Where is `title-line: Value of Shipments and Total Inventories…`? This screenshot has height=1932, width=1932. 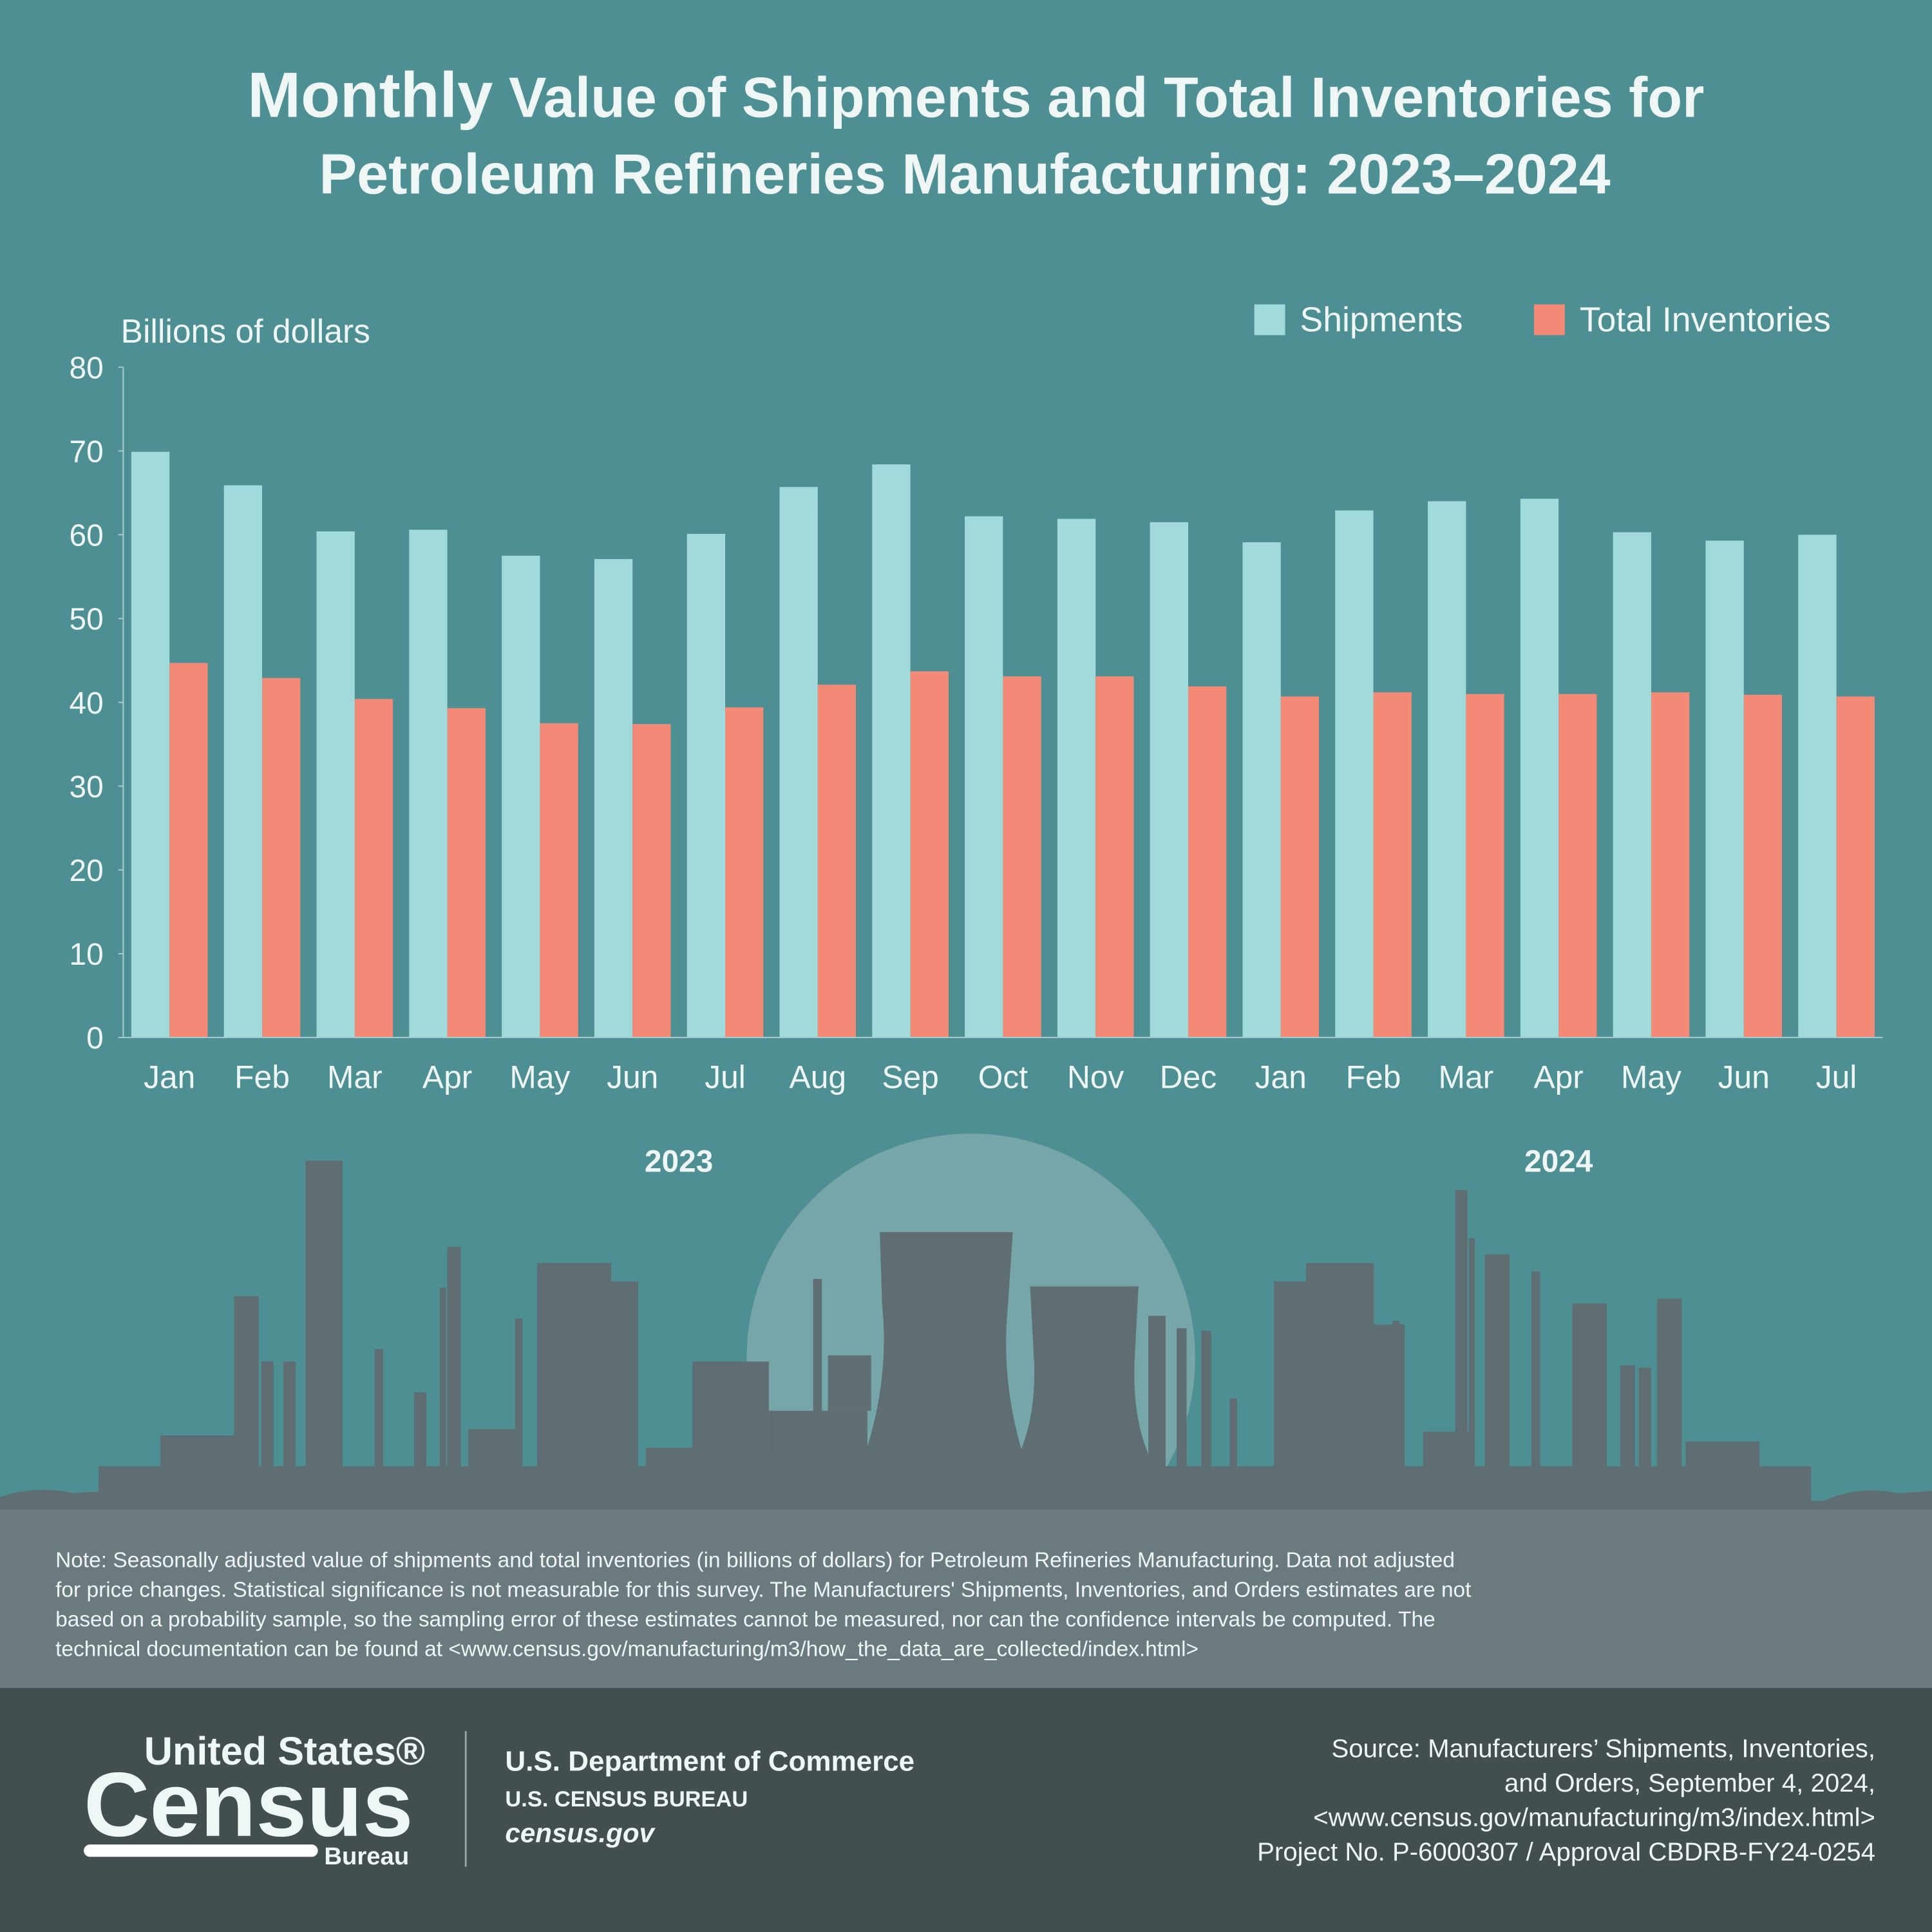 title-line: Value of Shipments and Total Inventories… is located at coordinates (1106, 97).